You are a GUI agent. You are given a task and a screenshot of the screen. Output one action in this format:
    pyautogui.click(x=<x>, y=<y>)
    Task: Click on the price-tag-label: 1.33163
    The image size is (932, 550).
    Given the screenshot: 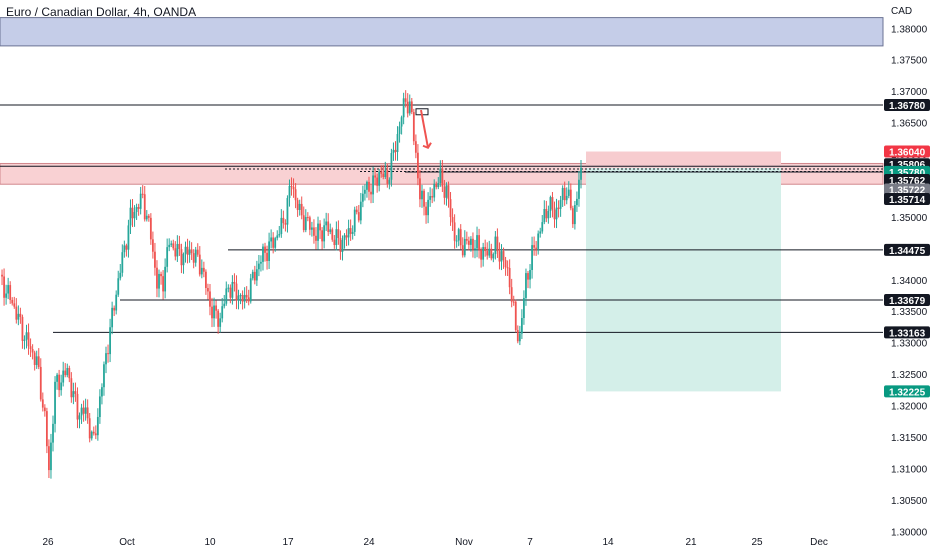 What is the action you would take?
    pyautogui.click(x=907, y=333)
    